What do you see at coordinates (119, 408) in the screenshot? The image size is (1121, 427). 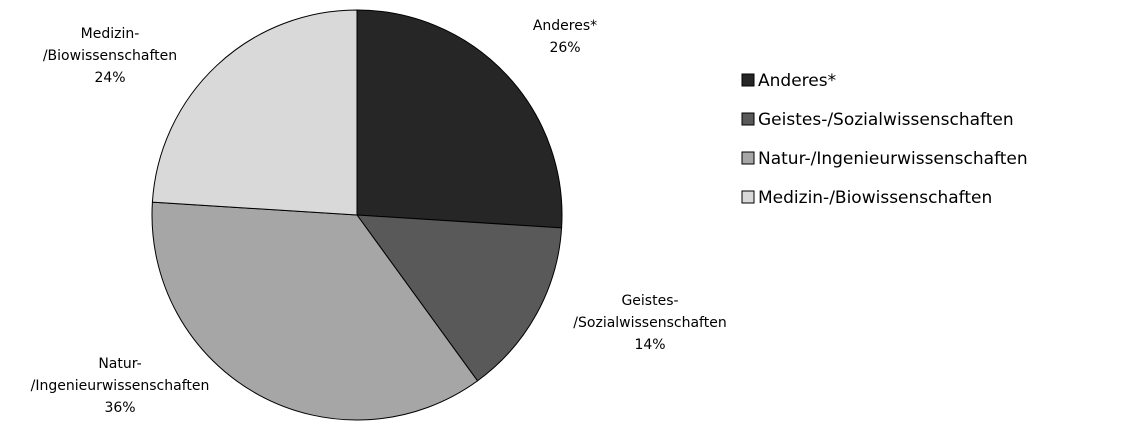 I see `slice-label-value: 36%` at bounding box center [119, 408].